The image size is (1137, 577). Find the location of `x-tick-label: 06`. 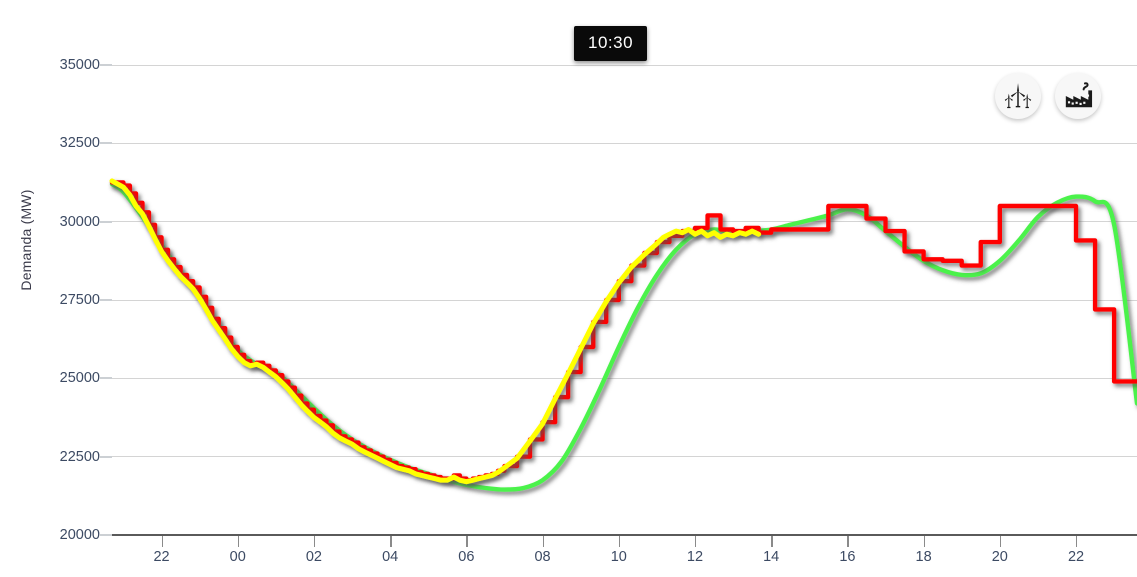

x-tick-label: 06 is located at coordinates (466, 557).